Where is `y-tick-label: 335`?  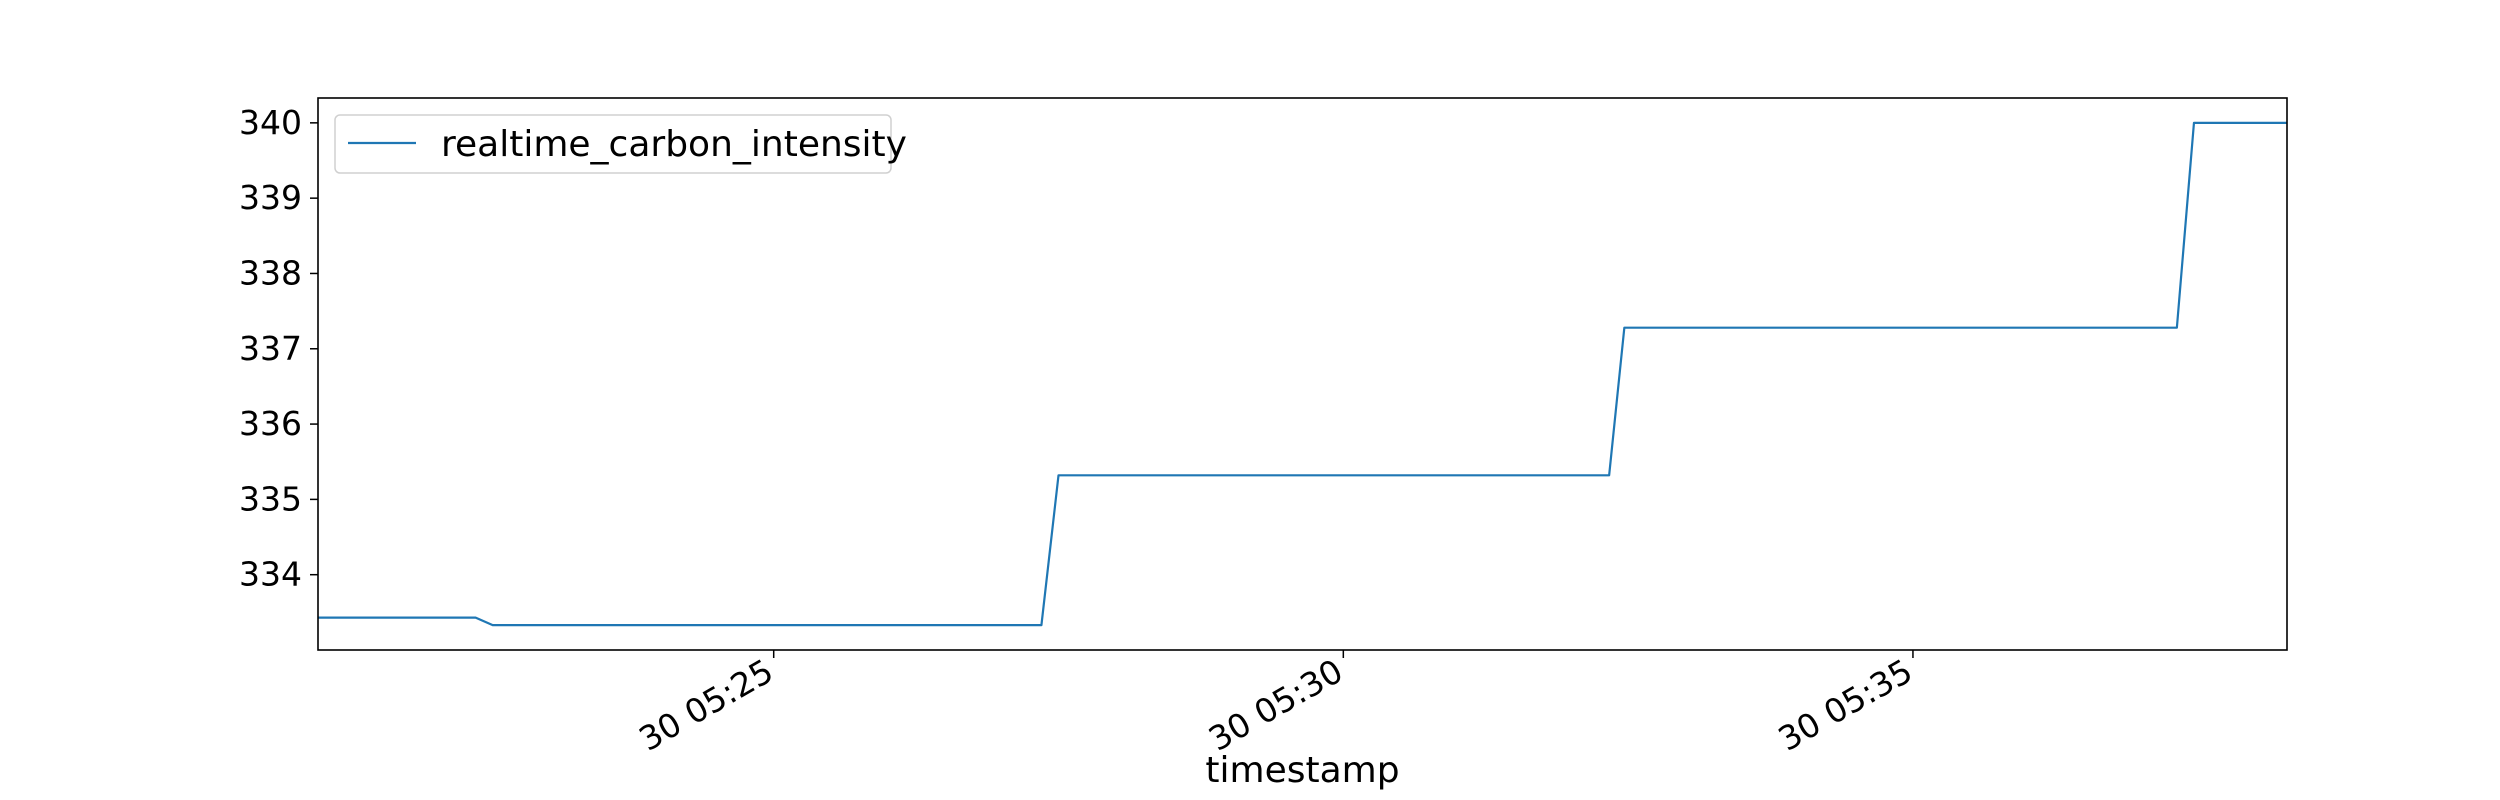
y-tick-label: 335 is located at coordinates (270, 498).